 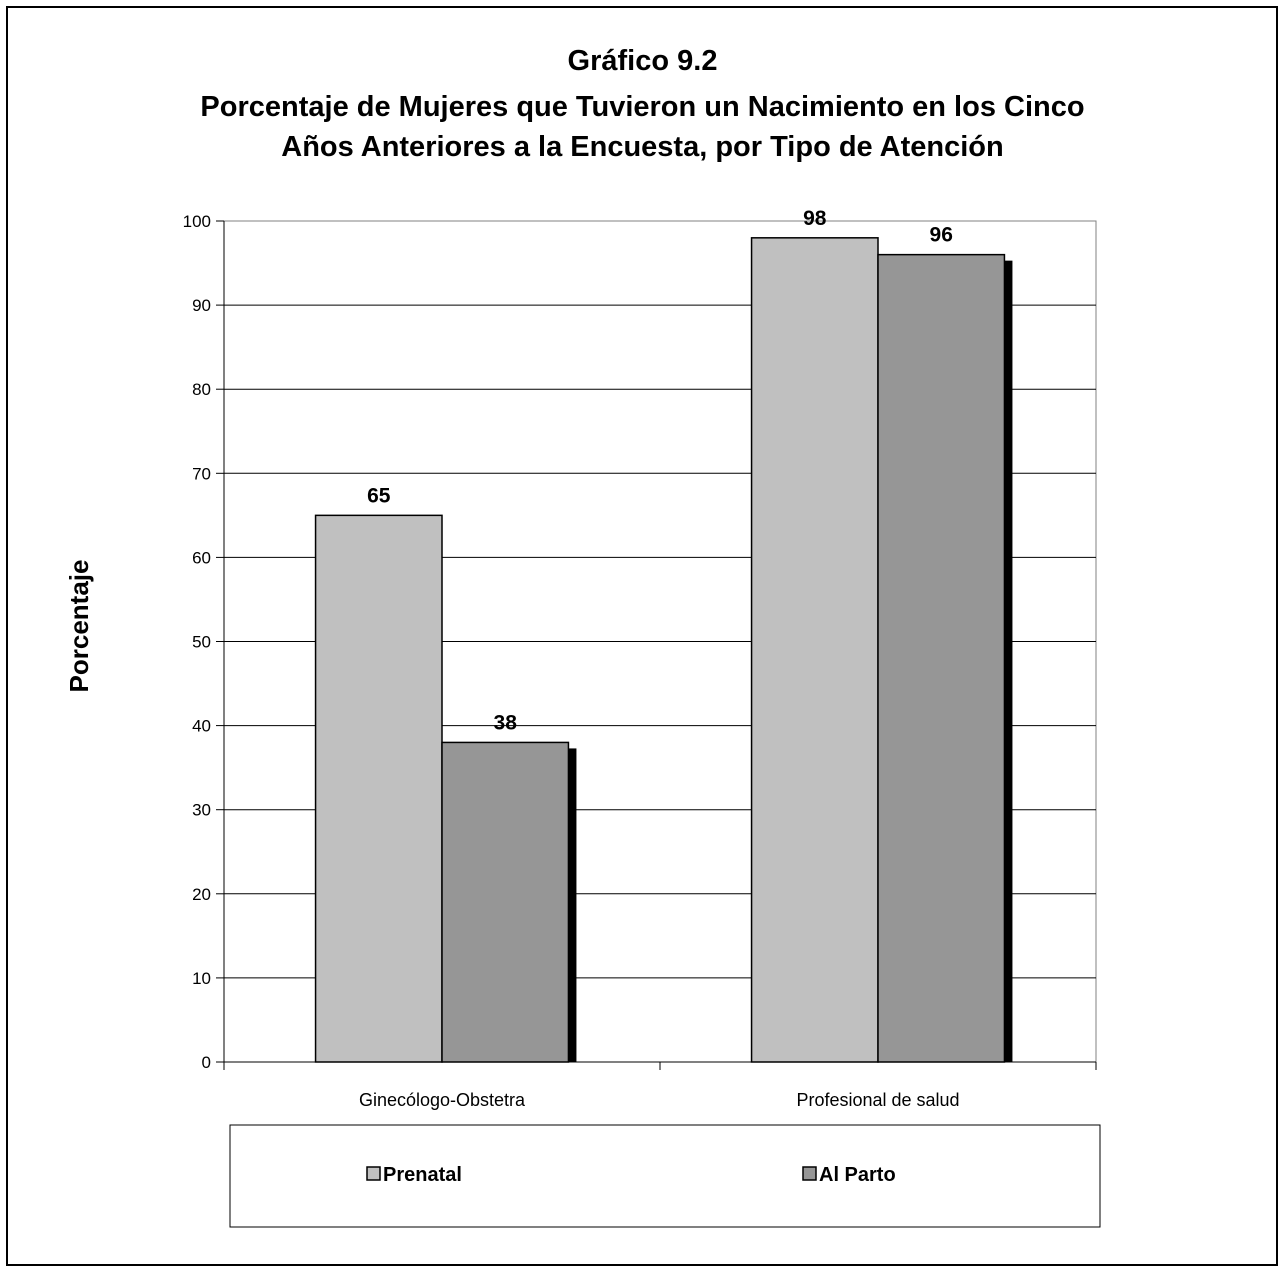 What do you see at coordinates (201, 305) in the screenshot?
I see `y-tick-label: 90` at bounding box center [201, 305].